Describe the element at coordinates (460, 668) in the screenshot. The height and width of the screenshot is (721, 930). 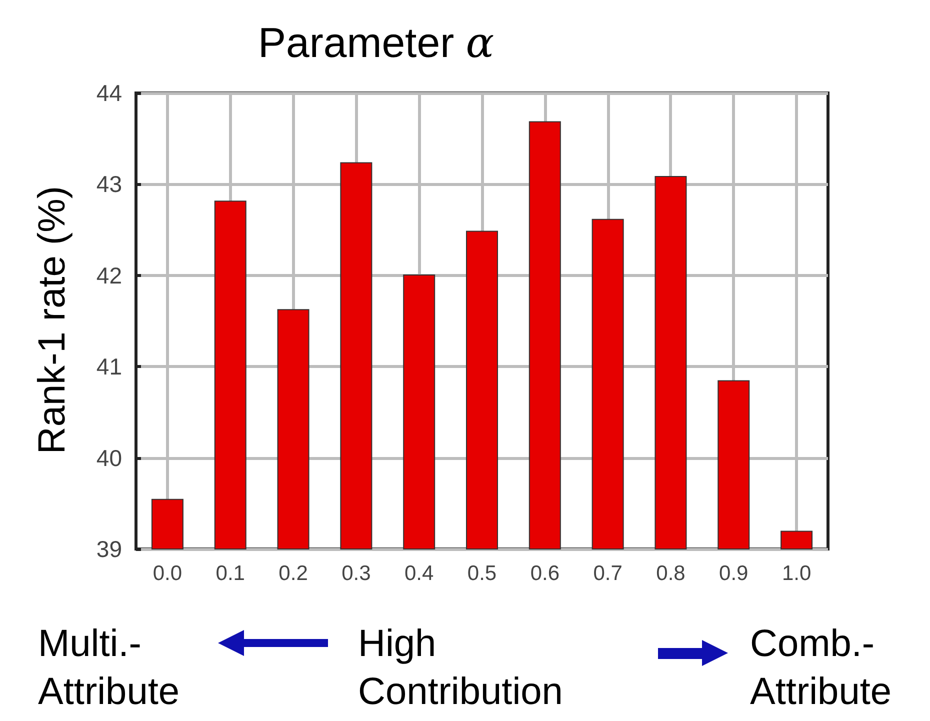
I see `text: High Contribution` at that location.